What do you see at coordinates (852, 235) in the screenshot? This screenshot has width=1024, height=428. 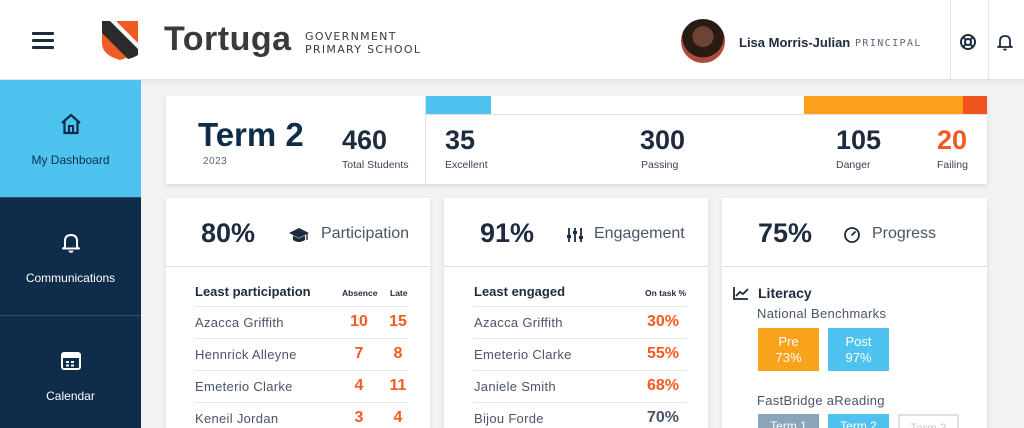 I see `gauge-icon` at bounding box center [852, 235].